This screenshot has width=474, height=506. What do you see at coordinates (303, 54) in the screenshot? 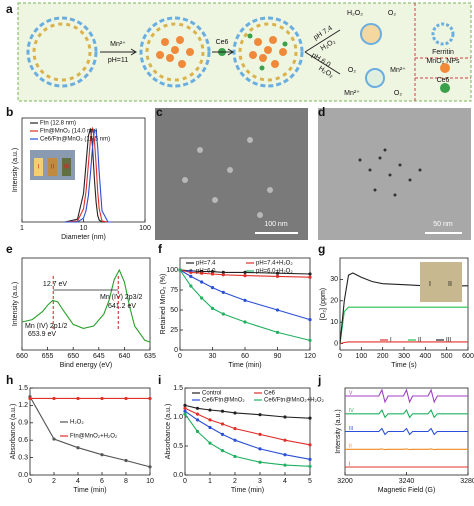
I see `mno2-dots` at bounding box center [303, 54].